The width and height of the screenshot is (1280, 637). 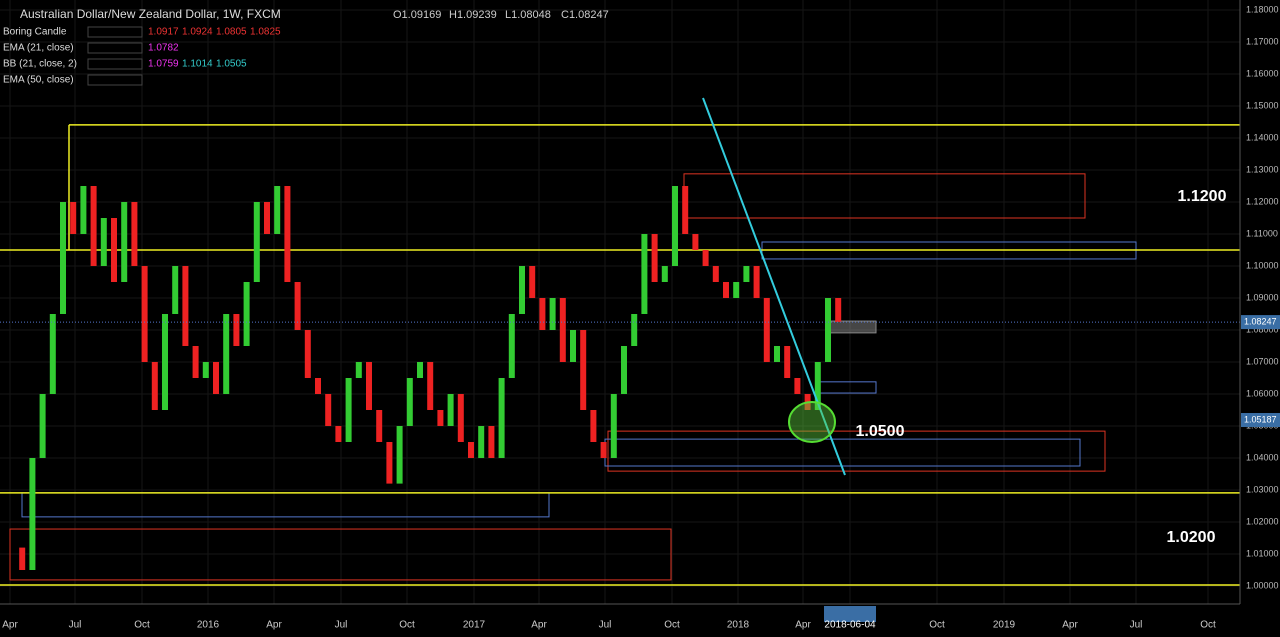 I want to click on ohlc-value: H1.09239, so click(x=473, y=15).